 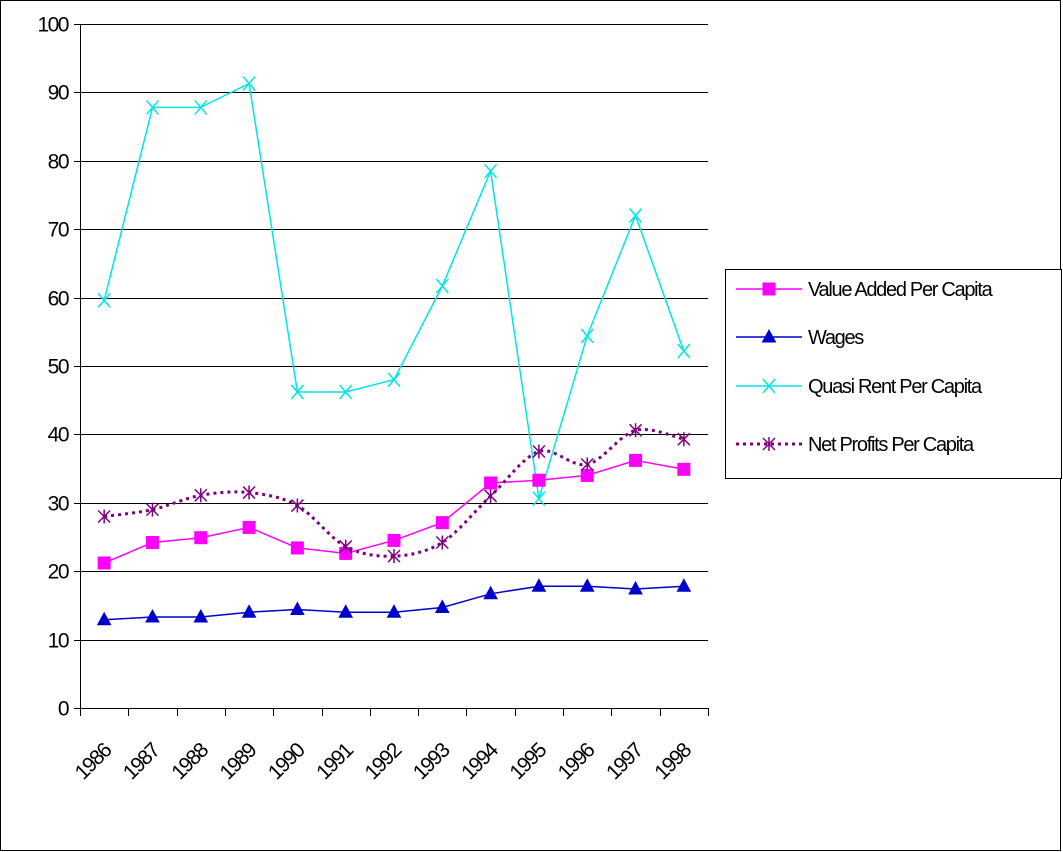 I want to click on series-net-profits-per-capita, so click(x=394, y=493).